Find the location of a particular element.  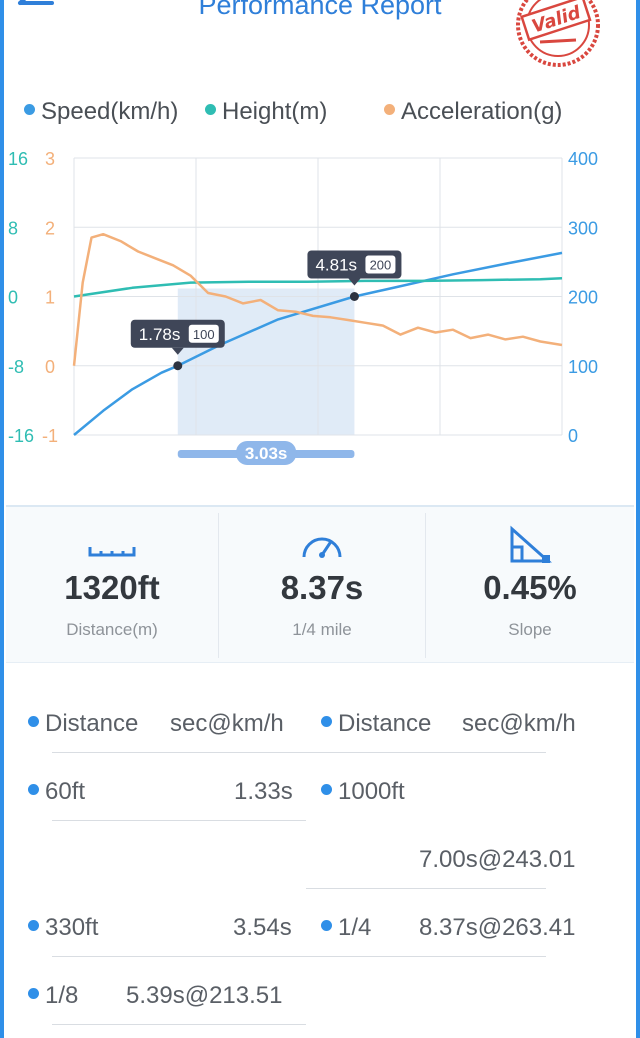

left1-tick-label: -16 is located at coordinates (21, 436).